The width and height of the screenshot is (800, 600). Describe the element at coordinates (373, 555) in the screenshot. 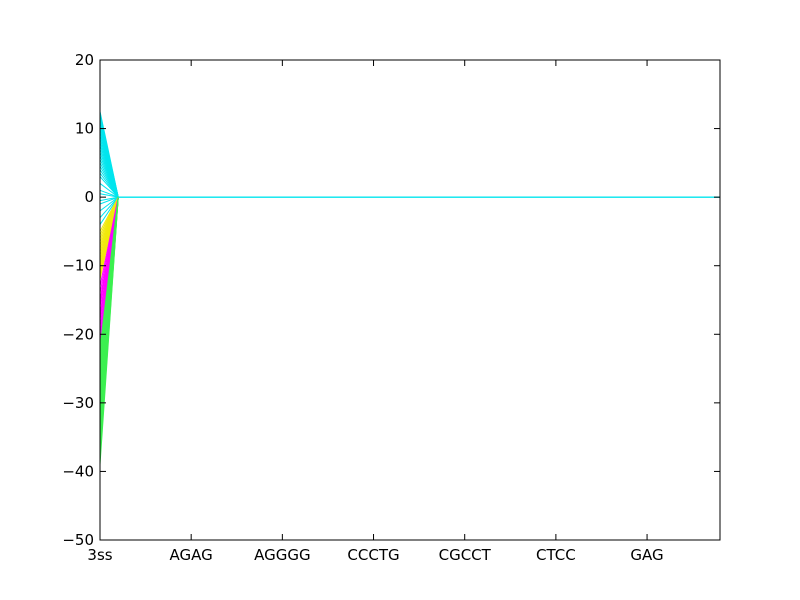

I see `x-tick-label: CCCTG` at that location.